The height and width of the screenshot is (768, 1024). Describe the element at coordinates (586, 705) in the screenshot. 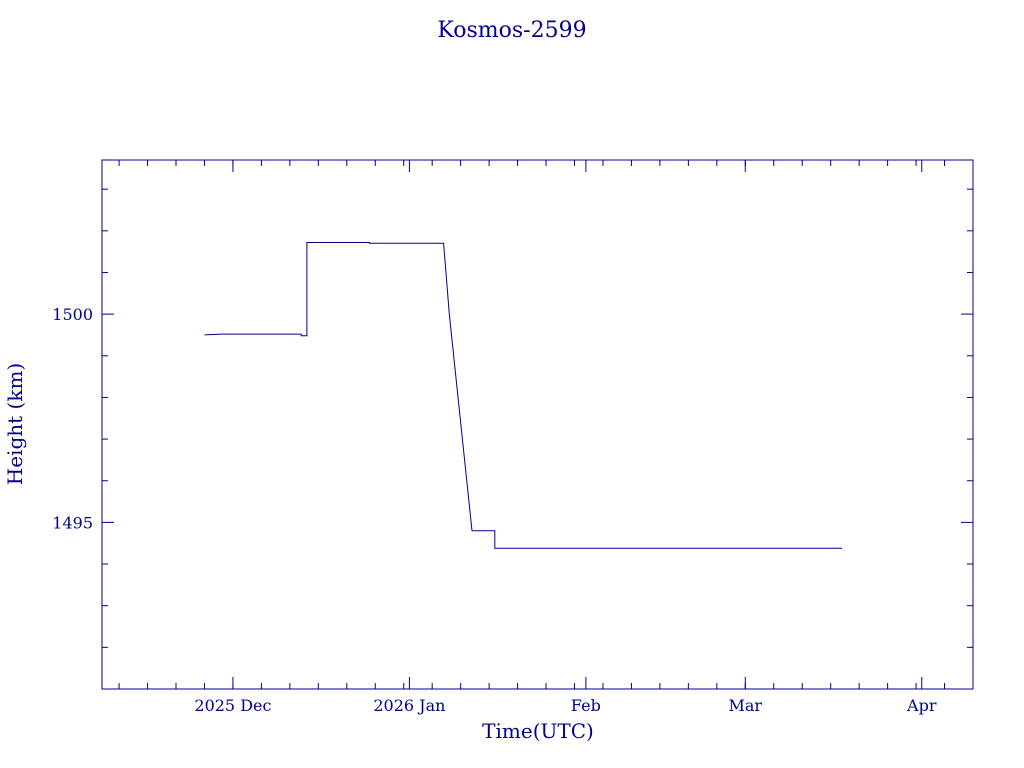

I see `x-tick-label: Feb` at that location.